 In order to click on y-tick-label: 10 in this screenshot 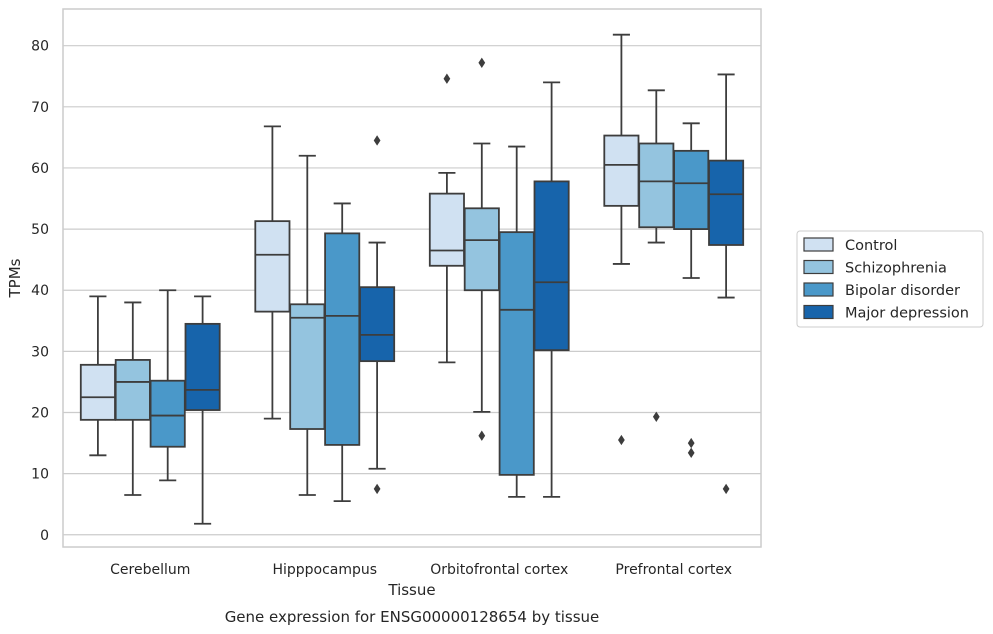, I will do `click(40, 475)`.